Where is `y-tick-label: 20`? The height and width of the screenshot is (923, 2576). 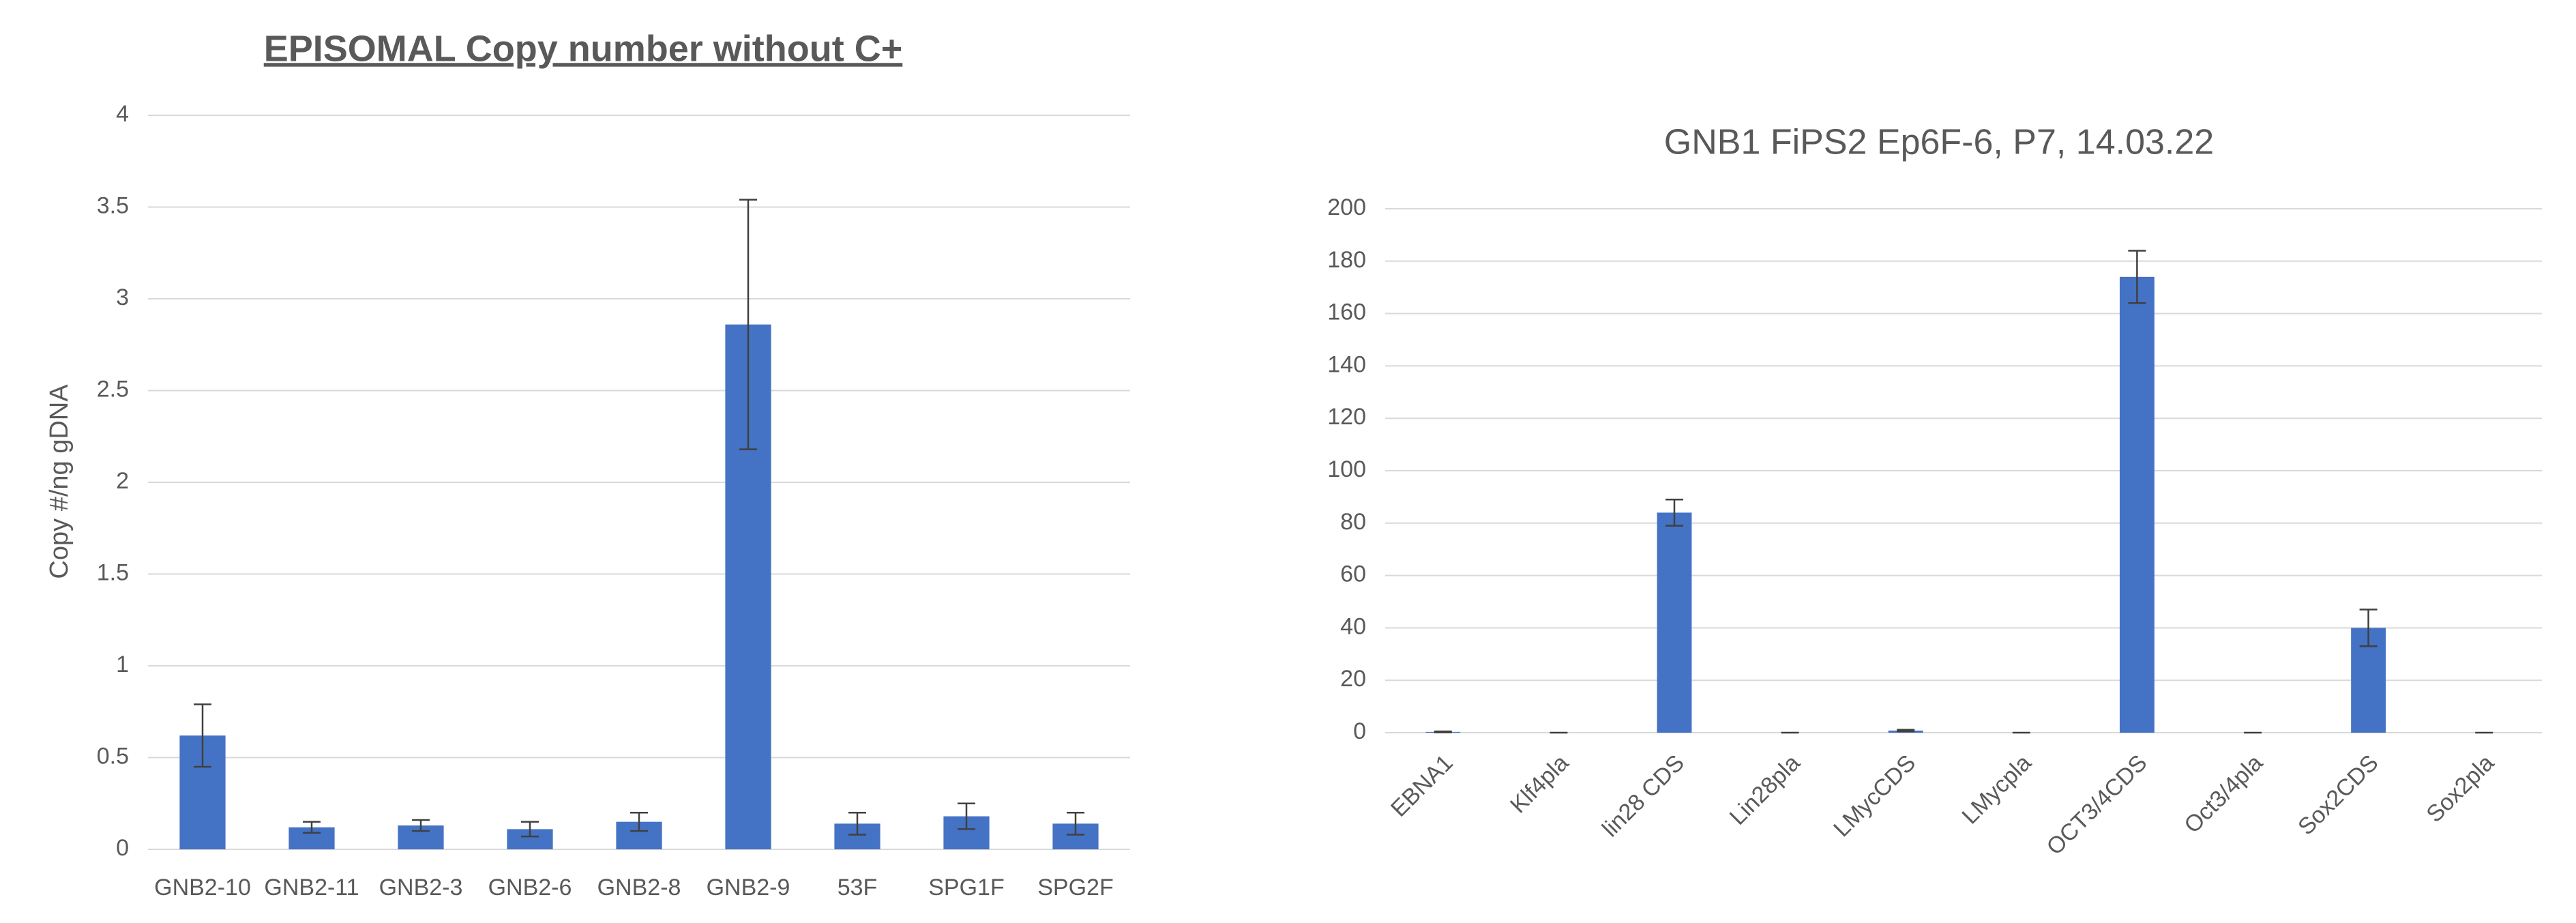
y-tick-label: 20 is located at coordinates (1353, 679).